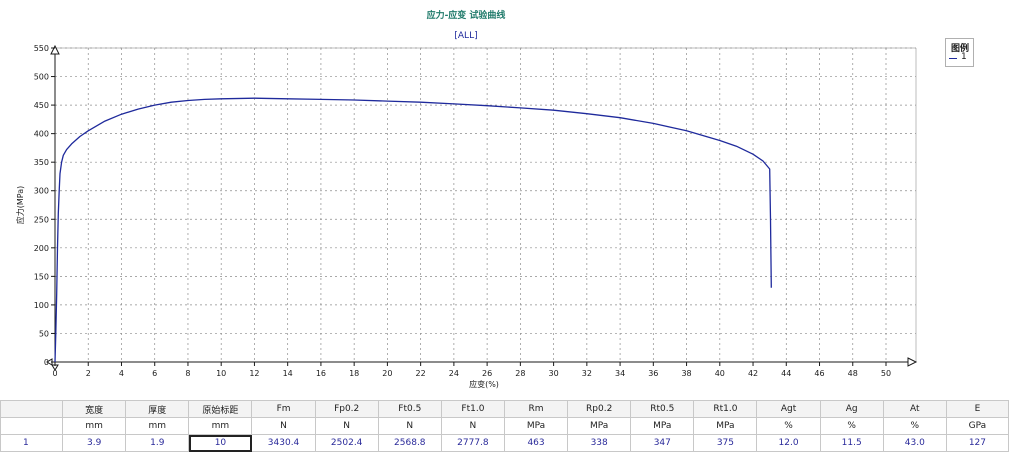  Describe the element at coordinates (472, 443) in the screenshot. I see `value-cell: 2777.8` at that location.